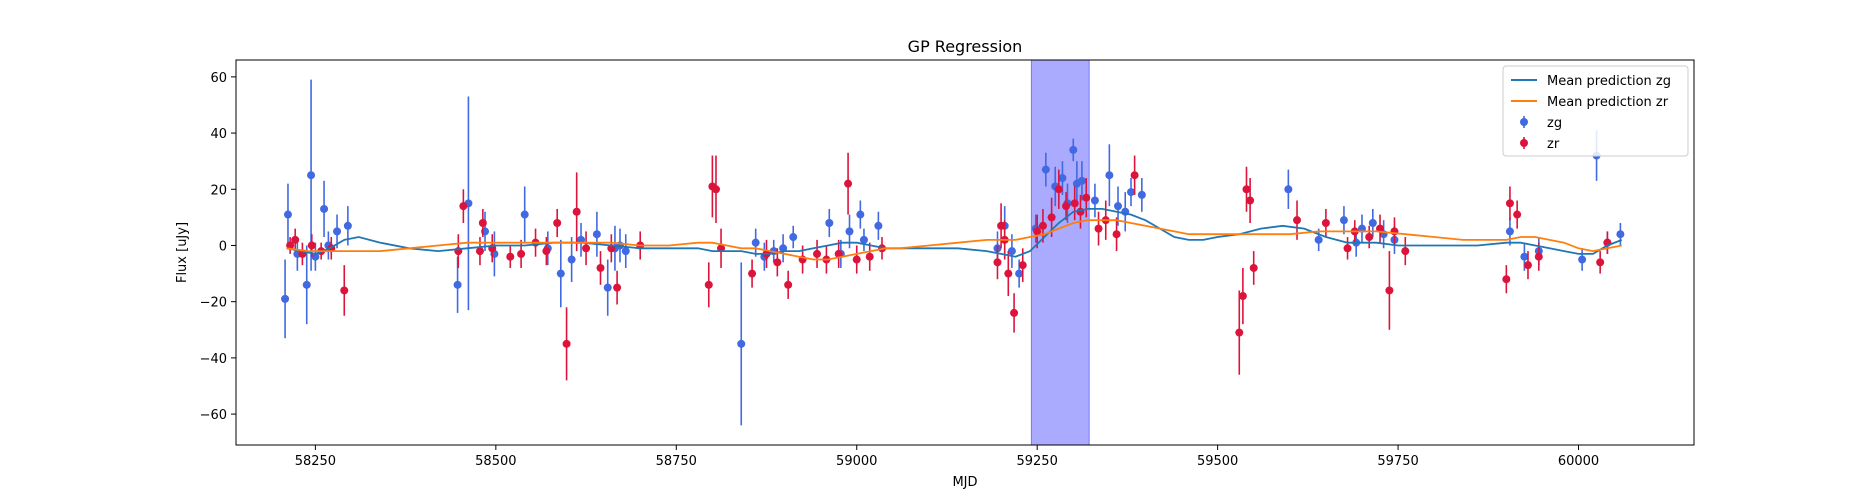 The height and width of the screenshot is (500, 1875). I want to click on chart-title: GP Regression, so click(965, 46).